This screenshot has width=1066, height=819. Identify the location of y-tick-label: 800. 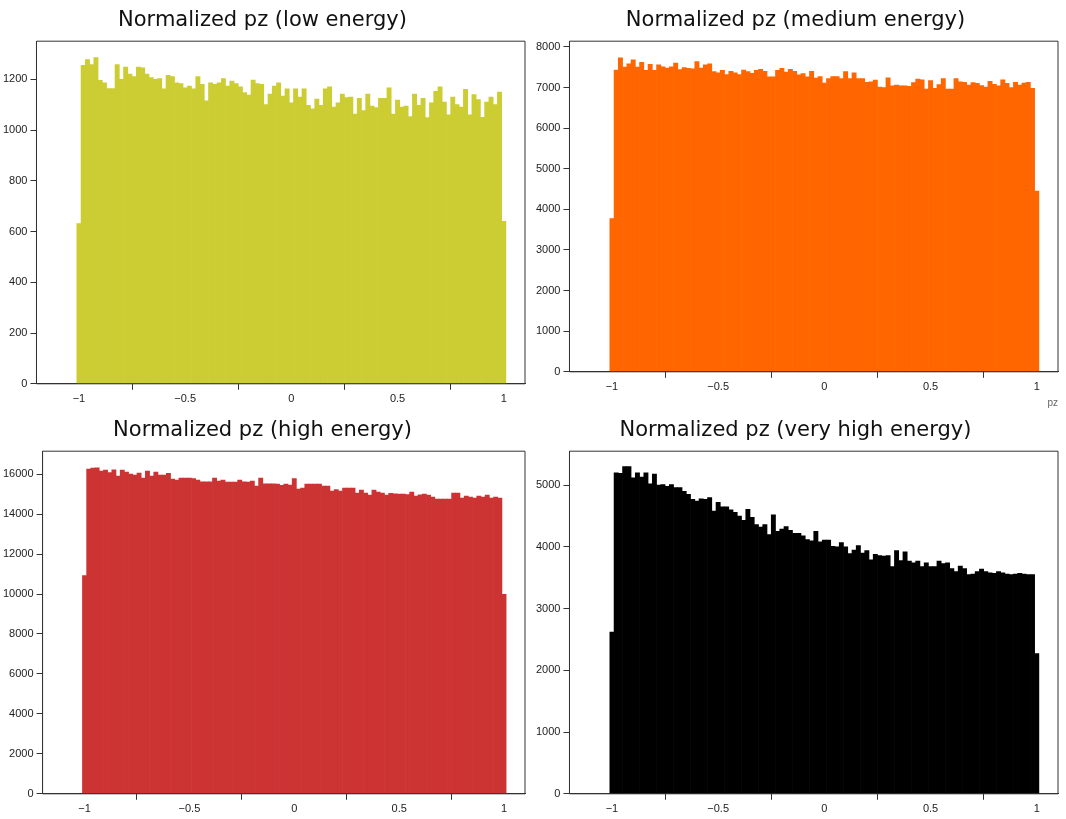
(18, 179).